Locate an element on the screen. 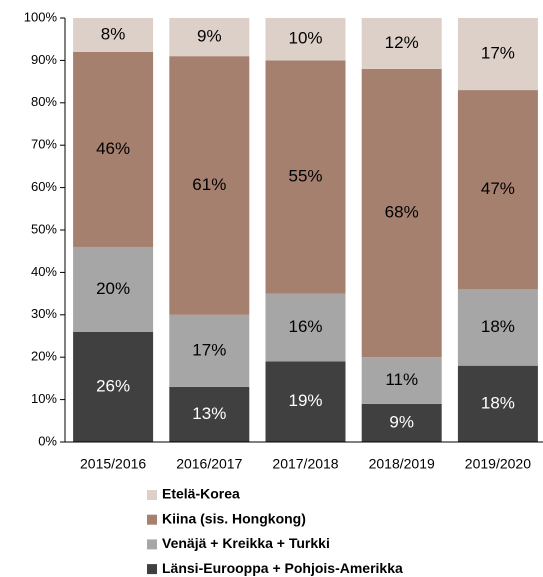  legend-label: Etelä-Korea is located at coordinates (201, 494).